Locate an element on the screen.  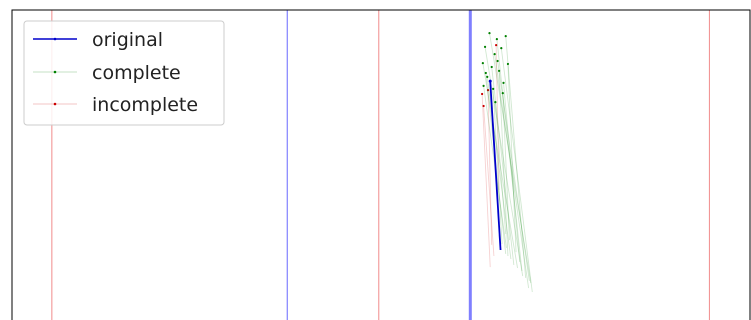
series-incomplete is located at coordinates (490, 156).